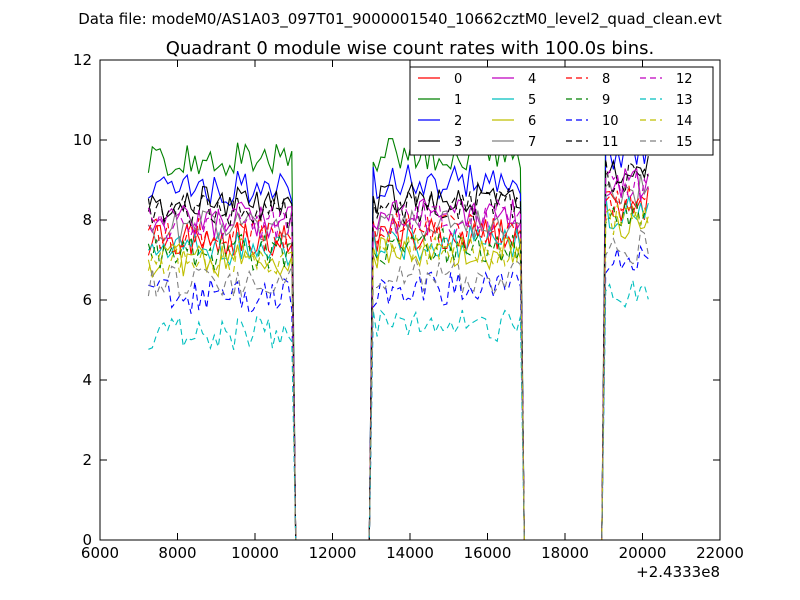 Image resolution: width=800 pixels, height=600 pixels. What do you see at coordinates (177, 553) in the screenshot?
I see `x-tick-label: 8000` at bounding box center [177, 553].